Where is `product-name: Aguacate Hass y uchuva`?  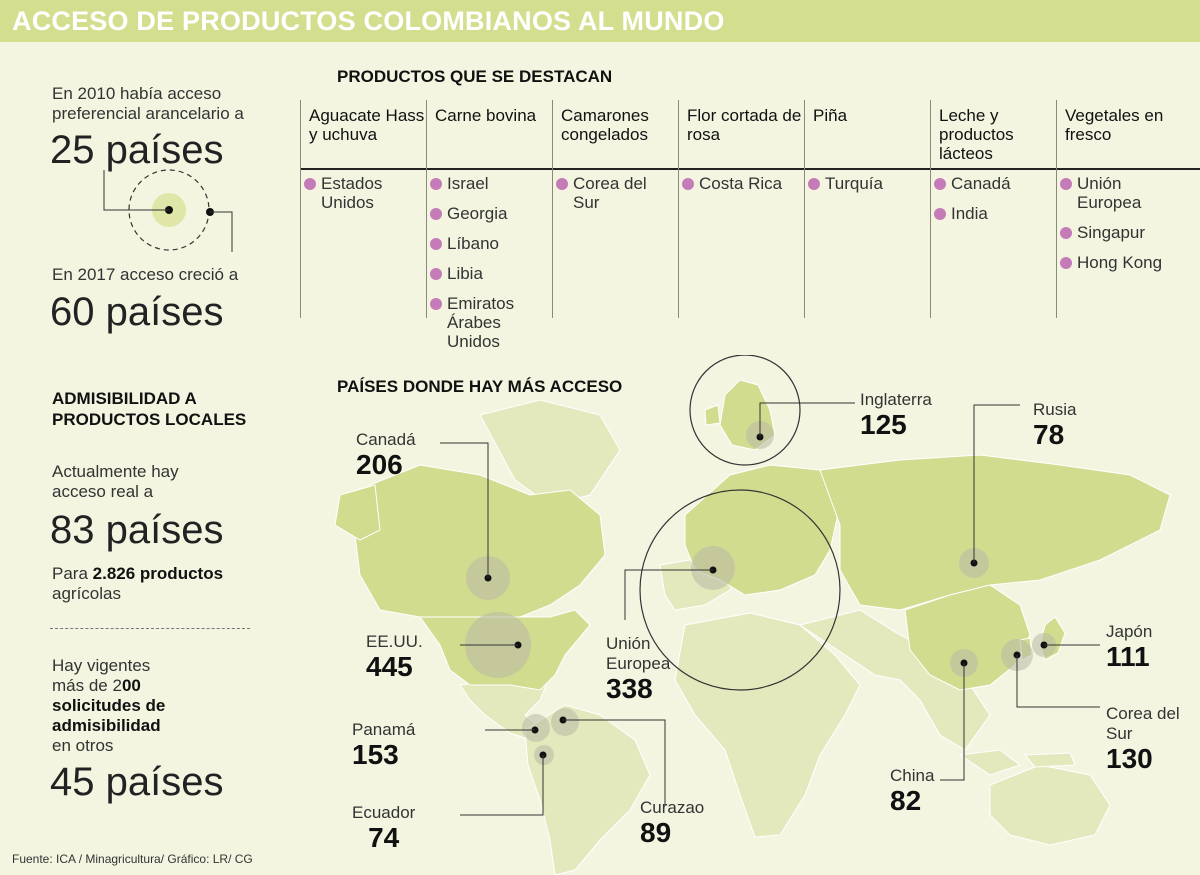
product-name: Aguacate Hass y uchuva is located at coordinates (367, 125).